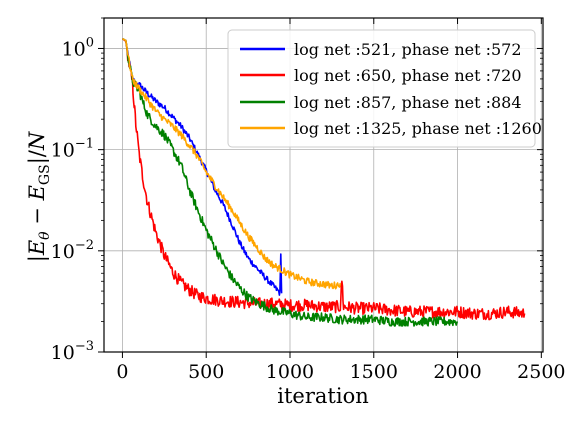  Describe the element at coordinates (408, 102) in the screenshot. I see `legend-label: log net :857, phase net :884` at that location.